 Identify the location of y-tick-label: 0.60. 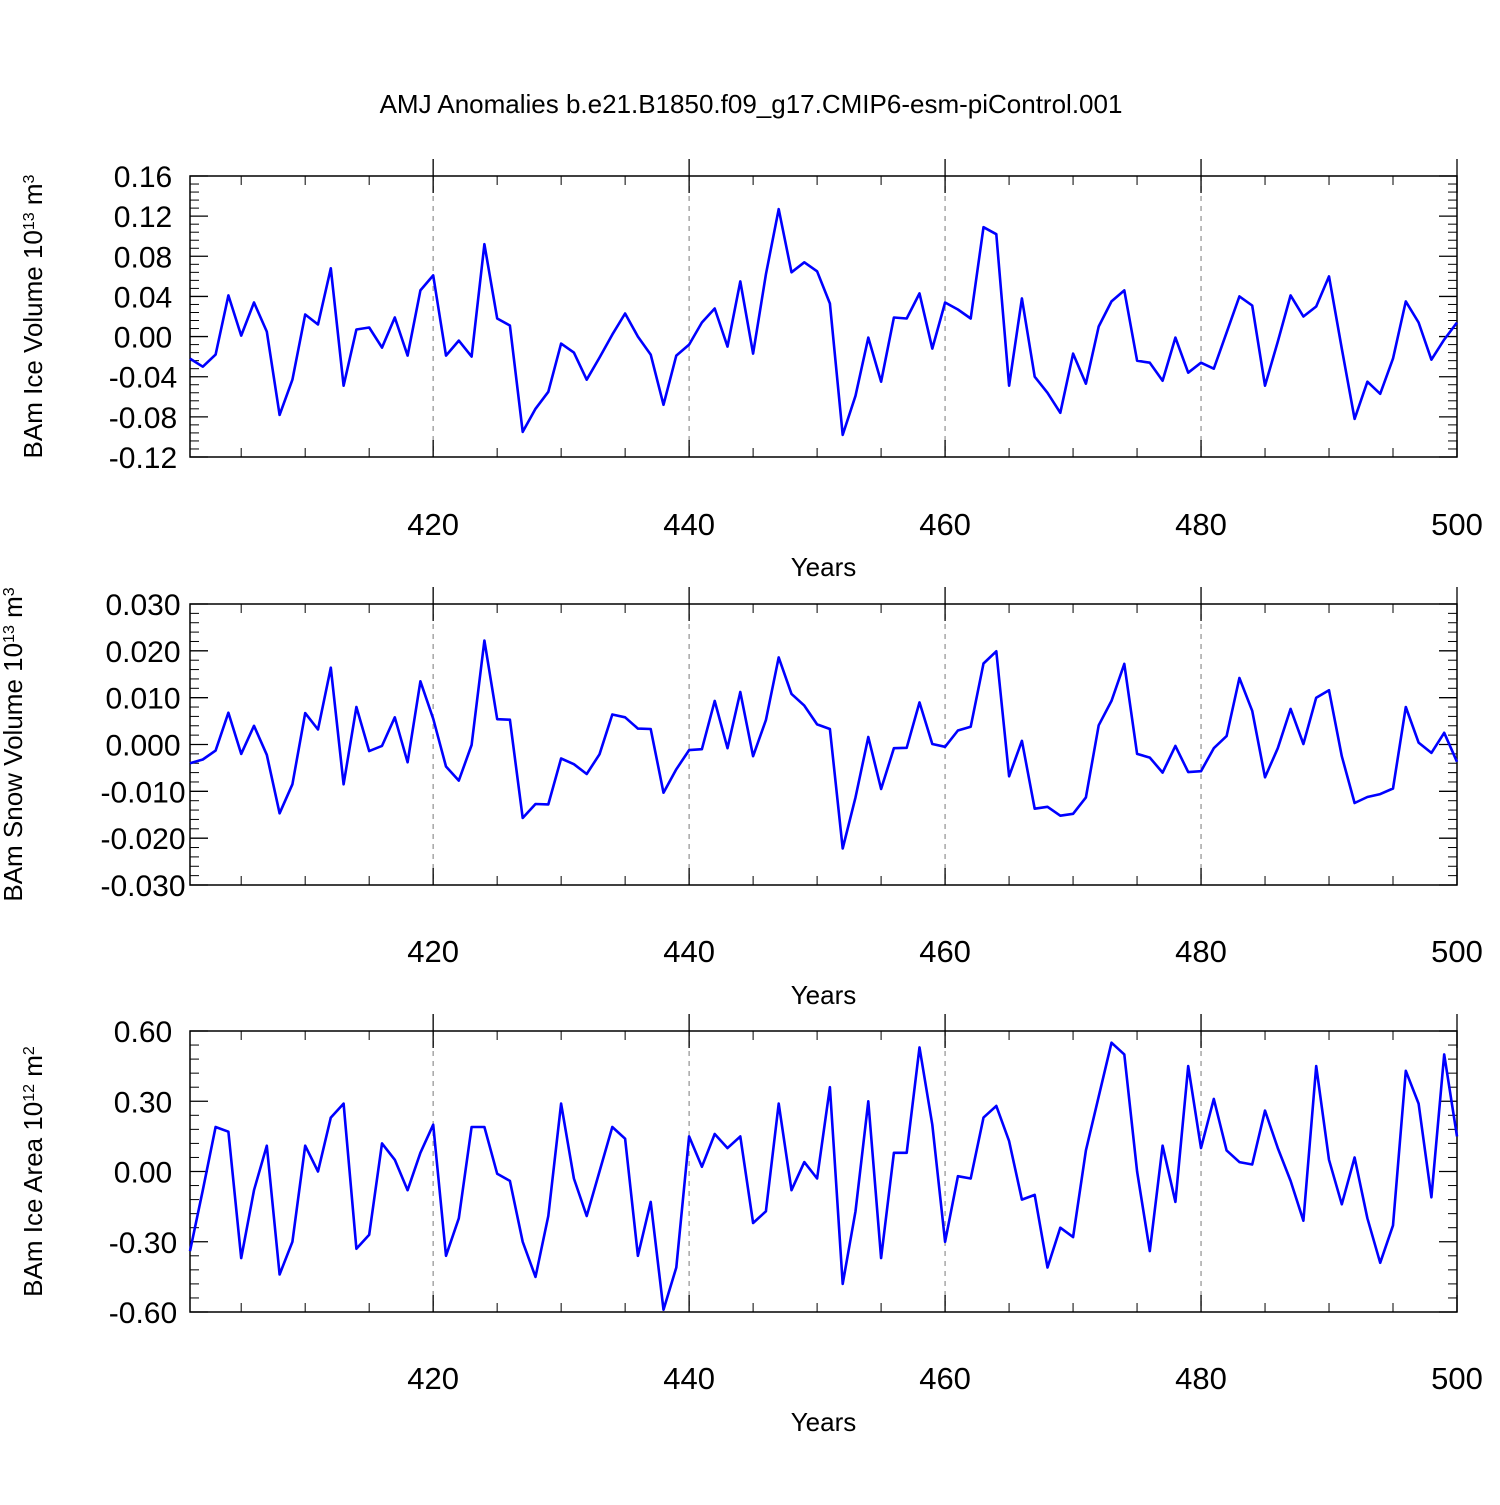
(143, 1032).